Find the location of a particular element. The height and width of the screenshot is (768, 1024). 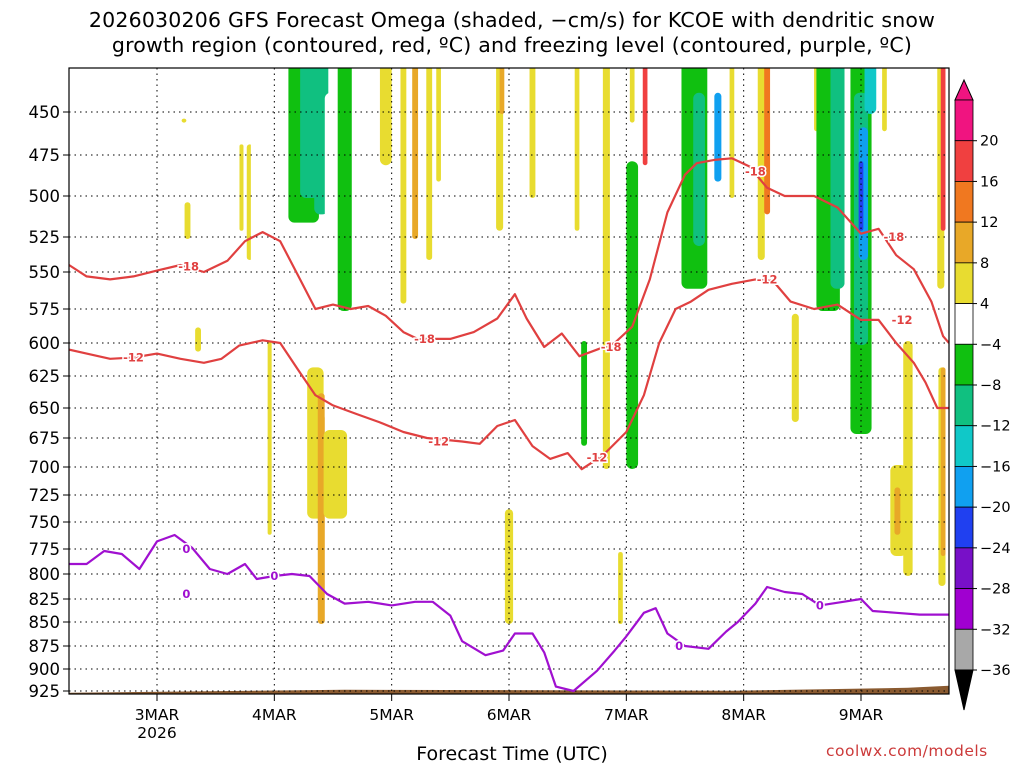

colorbar-label: −28 is located at coordinates (995, 590).